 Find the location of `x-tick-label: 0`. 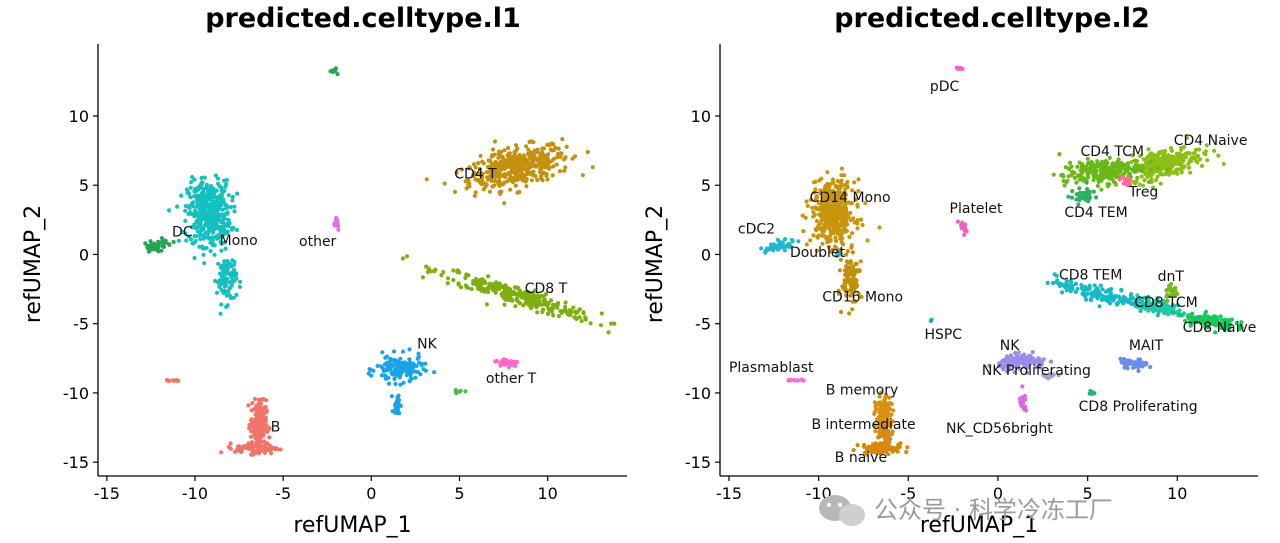

x-tick-label: 0 is located at coordinates (998, 493).